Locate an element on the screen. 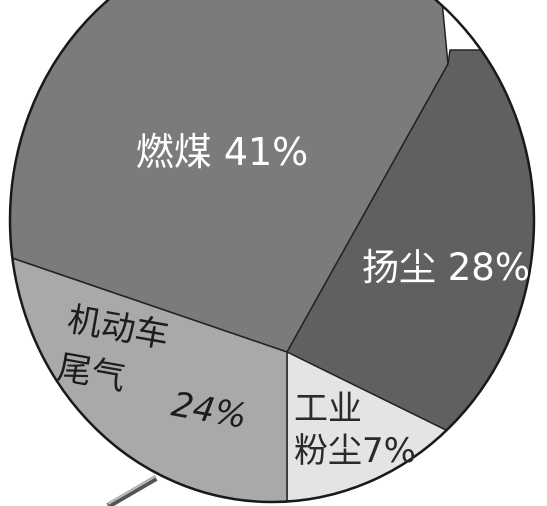 The height and width of the screenshot is (506, 547). pointer-rod-highlight is located at coordinates (132, 490).